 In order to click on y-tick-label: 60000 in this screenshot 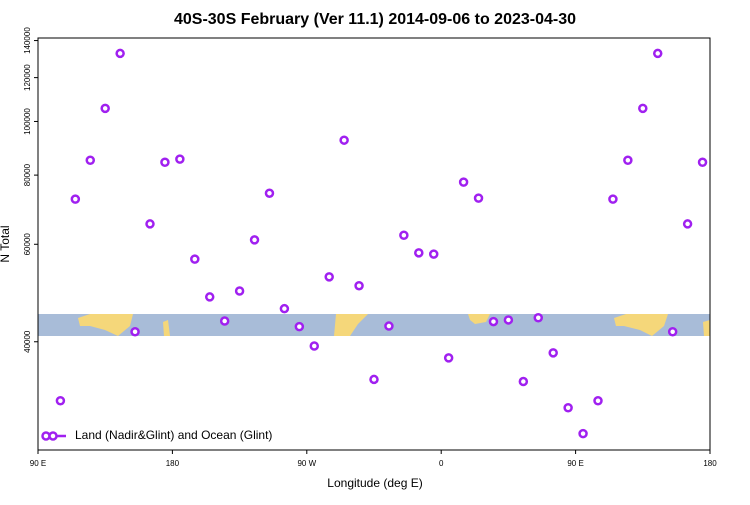, I will do `click(27, 244)`.